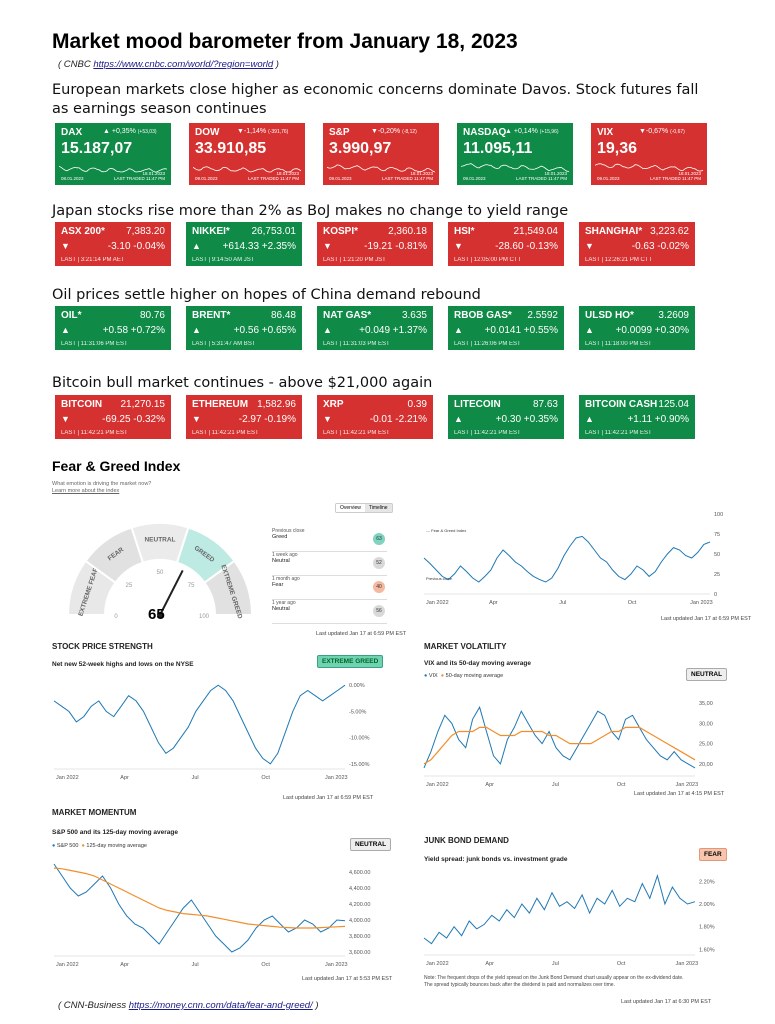  I want to click on tile-change: -19.21 -0.81%, so click(395, 246).